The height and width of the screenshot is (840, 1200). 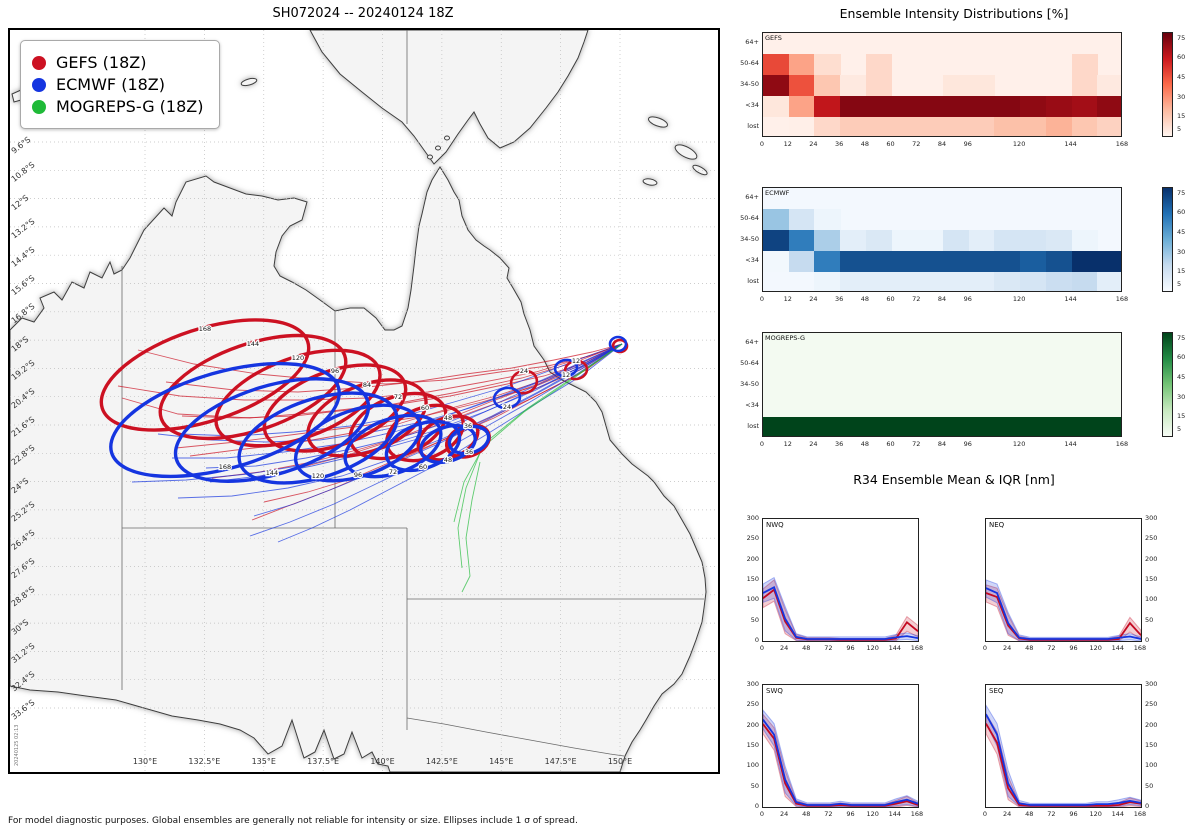 What do you see at coordinates (264, 761) in the screenshot?
I see `lon-tick-label: 135°E` at bounding box center [264, 761].